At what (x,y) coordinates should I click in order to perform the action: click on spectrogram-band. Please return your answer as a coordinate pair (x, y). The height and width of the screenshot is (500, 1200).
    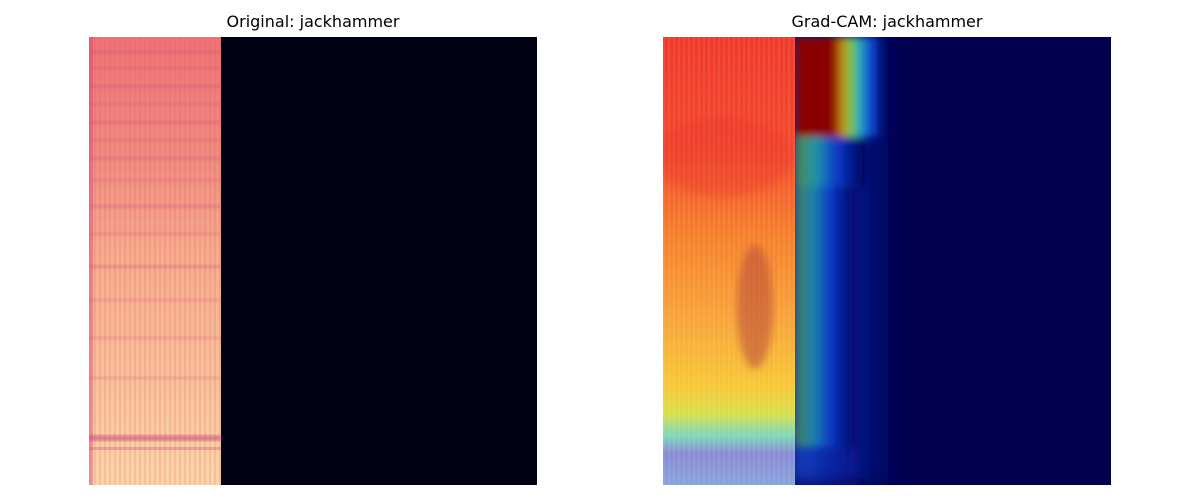
    Looking at the image, I should click on (155, 261).